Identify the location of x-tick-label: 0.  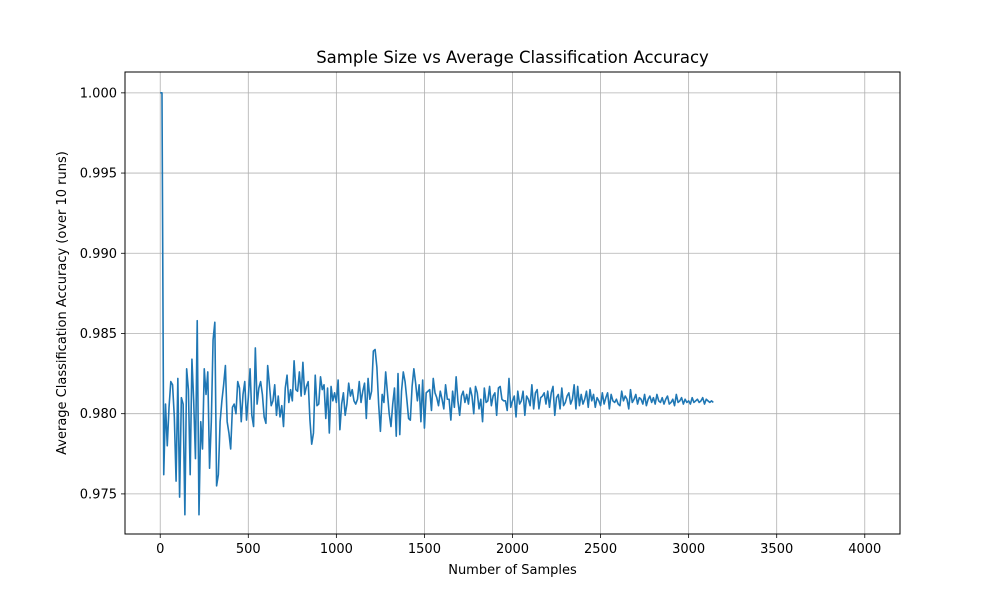
(160, 549).